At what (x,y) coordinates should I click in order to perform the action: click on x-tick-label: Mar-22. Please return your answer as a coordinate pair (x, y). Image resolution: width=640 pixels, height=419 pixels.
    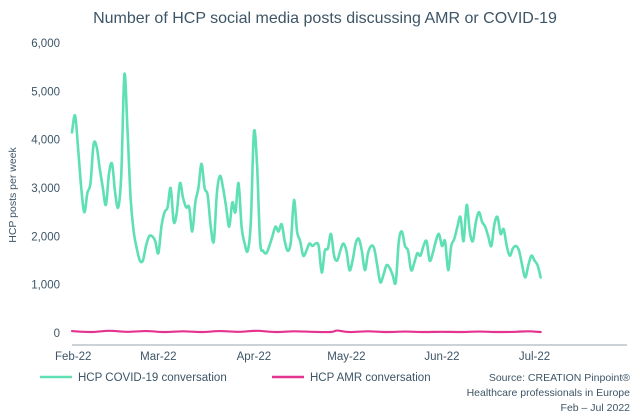
    Looking at the image, I should click on (158, 357).